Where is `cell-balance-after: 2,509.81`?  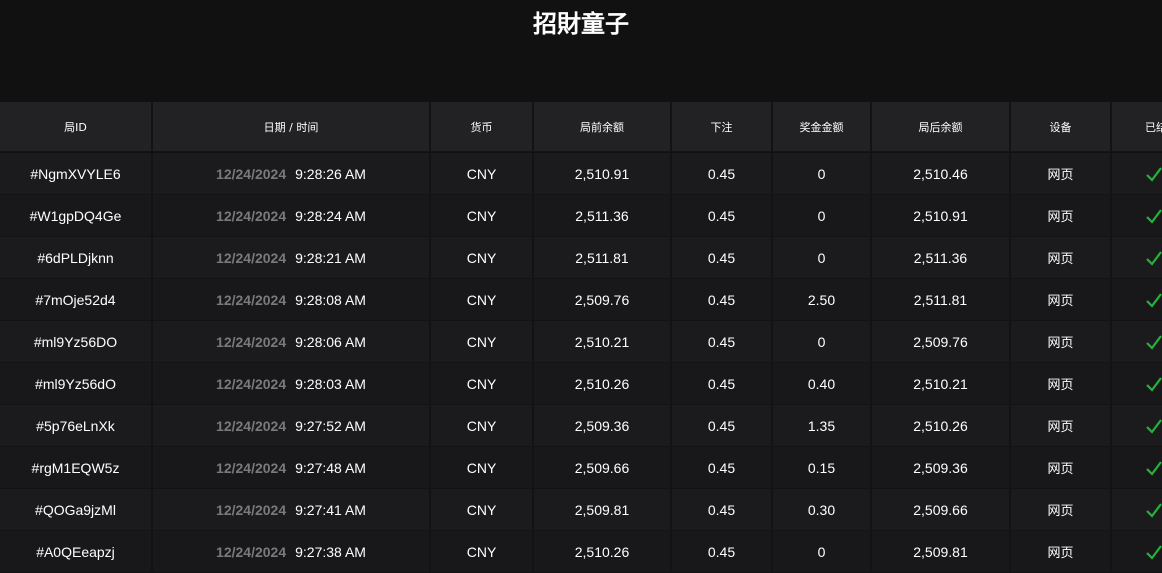
cell-balance-after: 2,509.81 is located at coordinates (941, 552).